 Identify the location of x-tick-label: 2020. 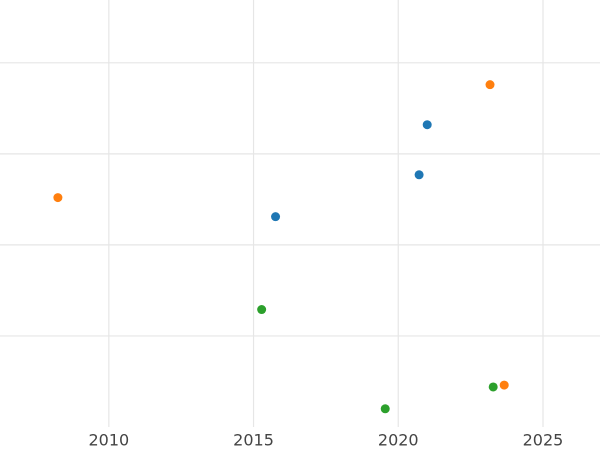
(398, 440).